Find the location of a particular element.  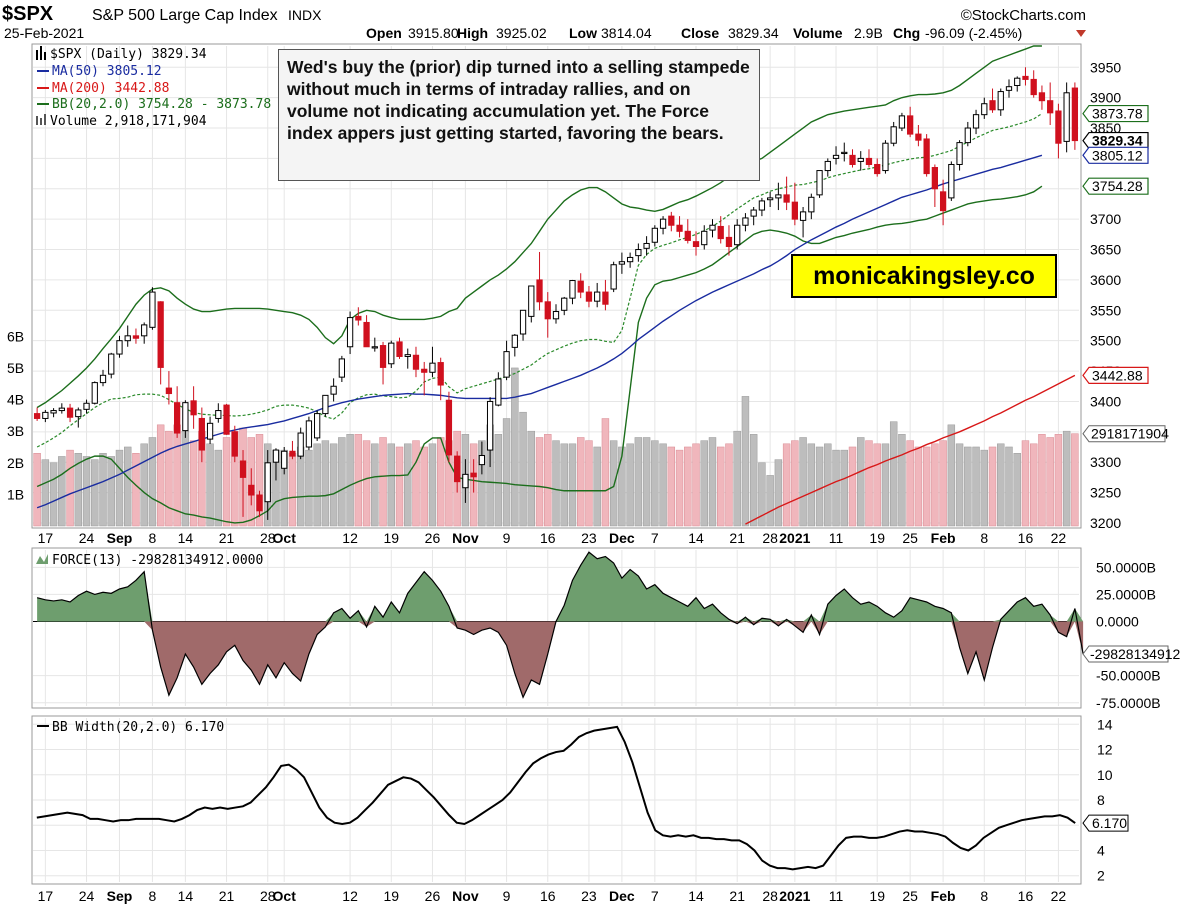

volume-tick-label-1: 2B is located at coordinates (15, 463).